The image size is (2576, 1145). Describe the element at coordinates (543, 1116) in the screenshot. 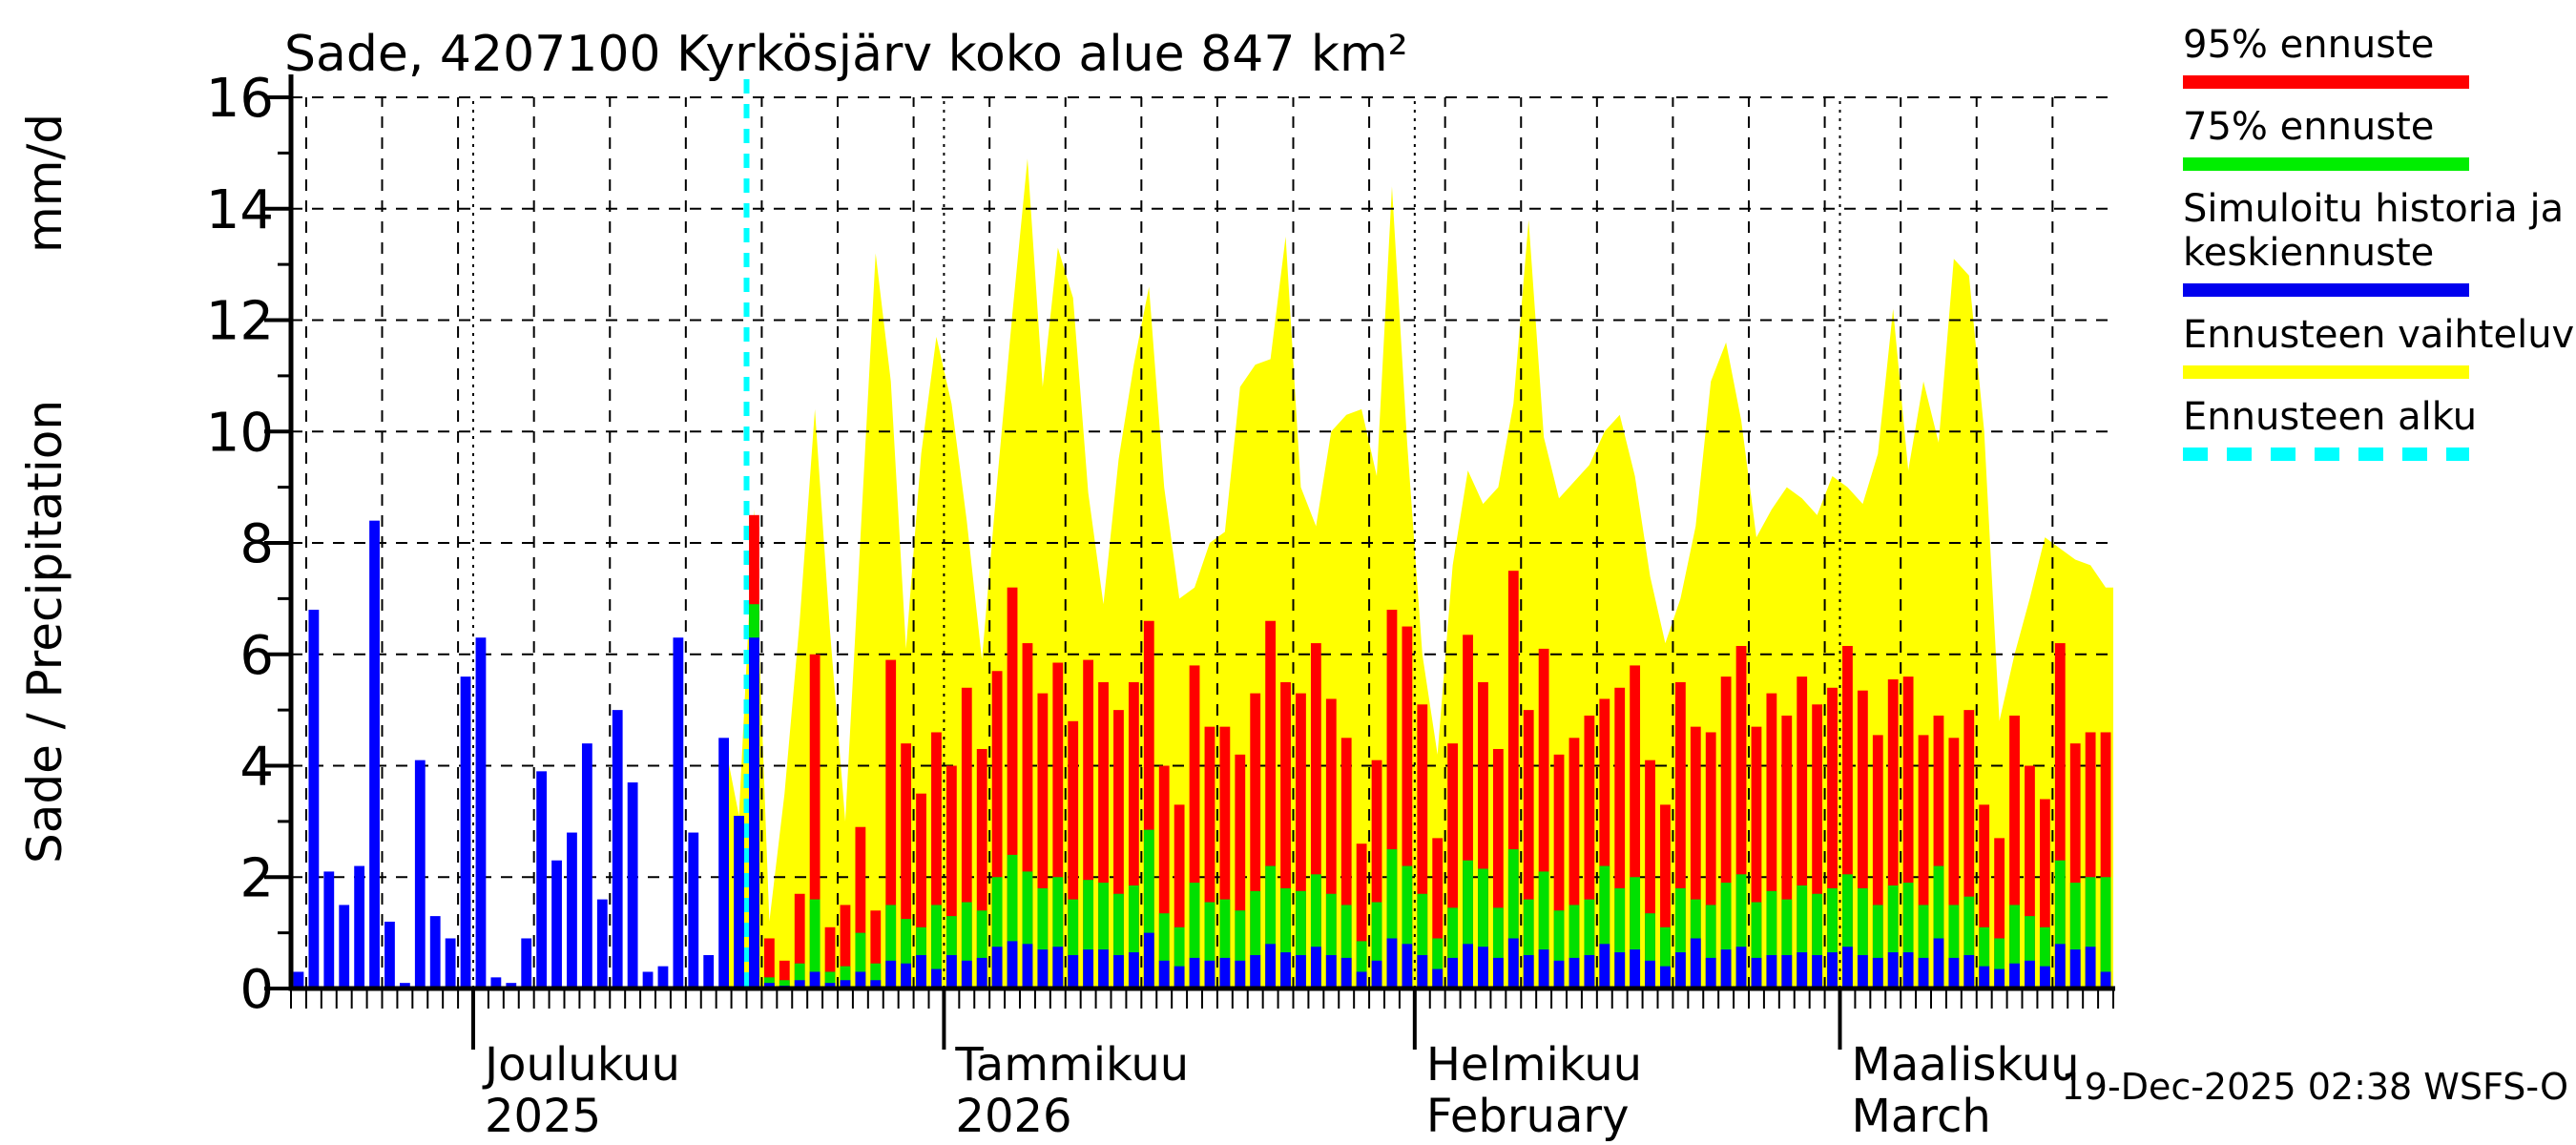

I see `x-month-sublabel: 2025` at that location.